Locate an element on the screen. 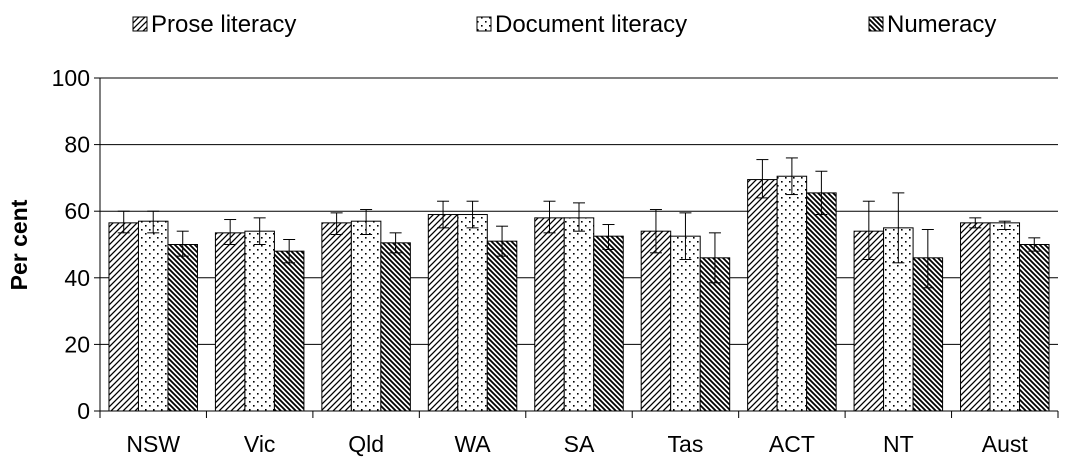 The width and height of the screenshot is (1073, 459). legend-label: Prose literacy is located at coordinates (223, 24).